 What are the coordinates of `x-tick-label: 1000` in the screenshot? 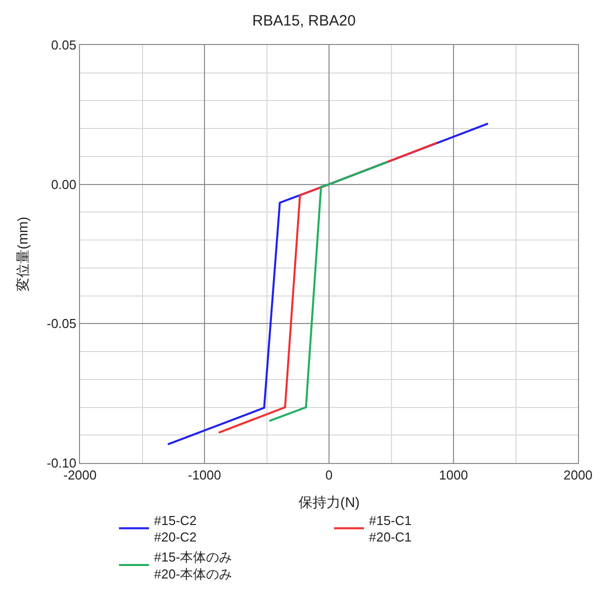 It's located at (453, 475).